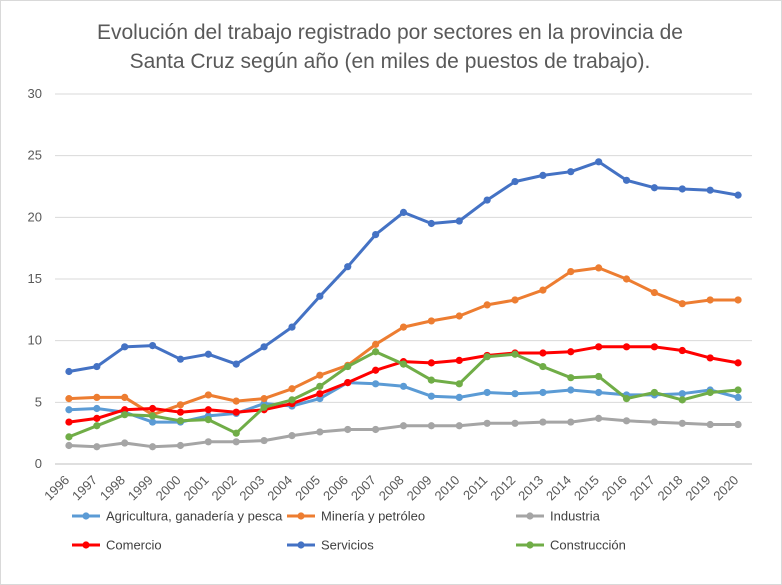  I want to click on x-tick-label: 1998, so click(112, 487).